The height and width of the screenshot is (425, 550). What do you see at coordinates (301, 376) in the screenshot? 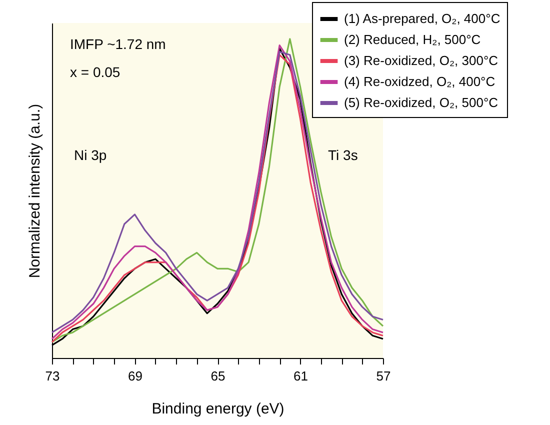
I see `x-tick-label: 61` at bounding box center [301, 376].